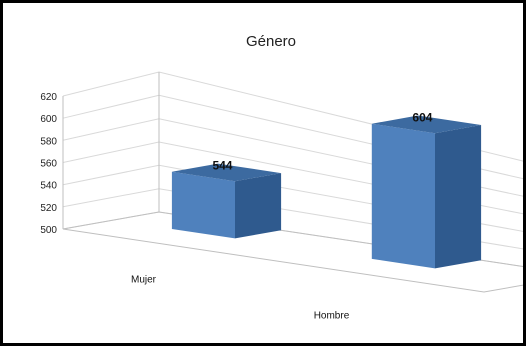  I want to click on y-tick-label-520: 520, so click(48, 208).